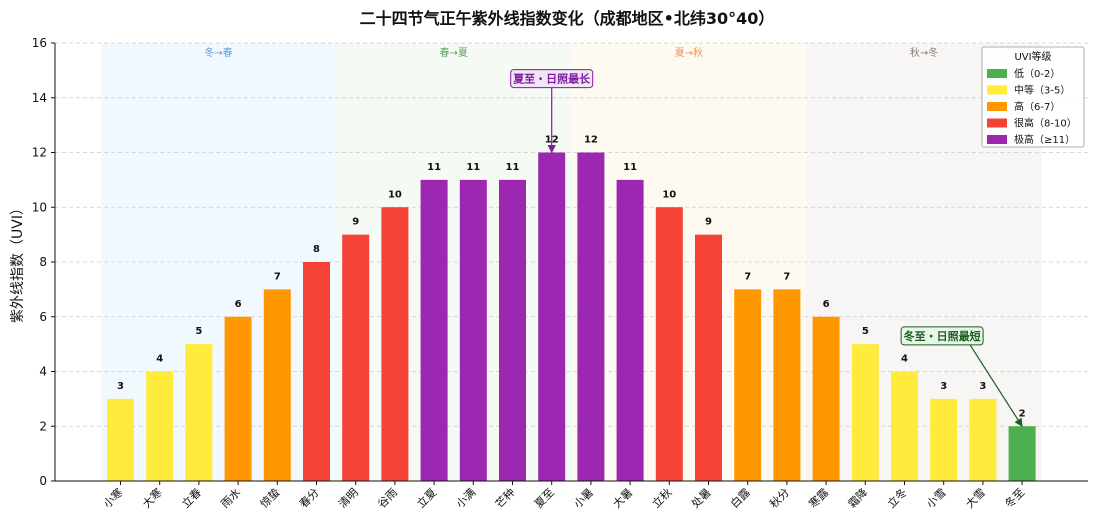  I want to click on y-tick-label: 12, so click(39, 153).